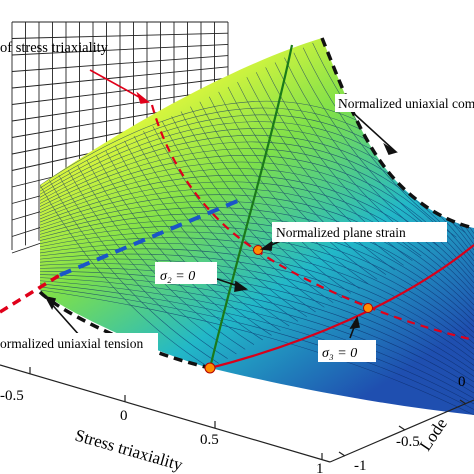  I want to click on y-axis-line, so click(401, 431).